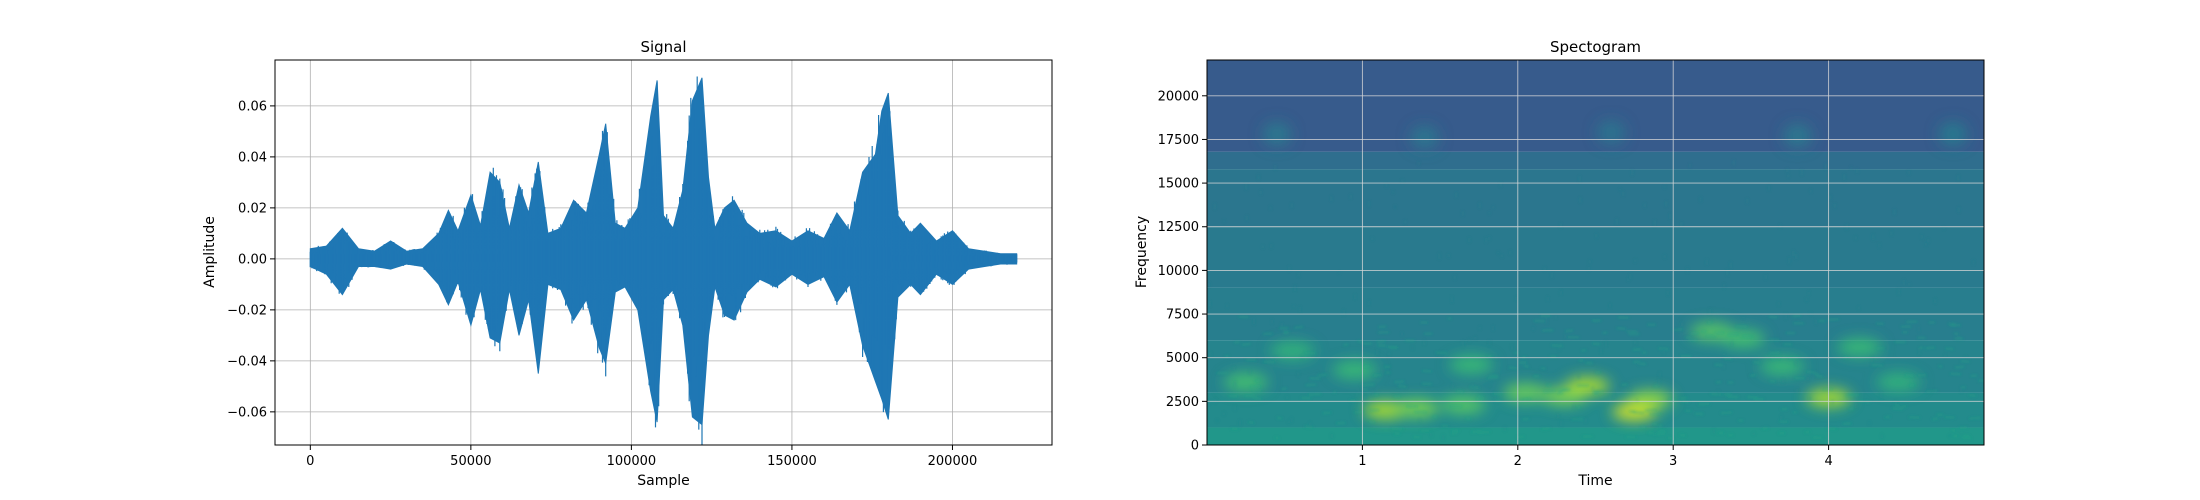  I want to click on spectrogram-y-tick-label: 10000, so click(1178, 271).